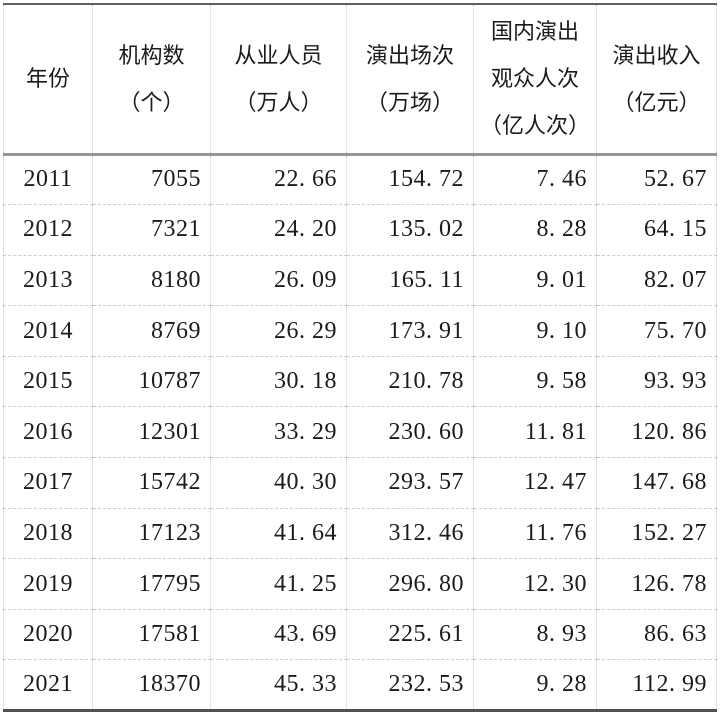  Describe the element at coordinates (278, 102) in the screenshot. I see `header-employees-unit: （万人）` at that location.